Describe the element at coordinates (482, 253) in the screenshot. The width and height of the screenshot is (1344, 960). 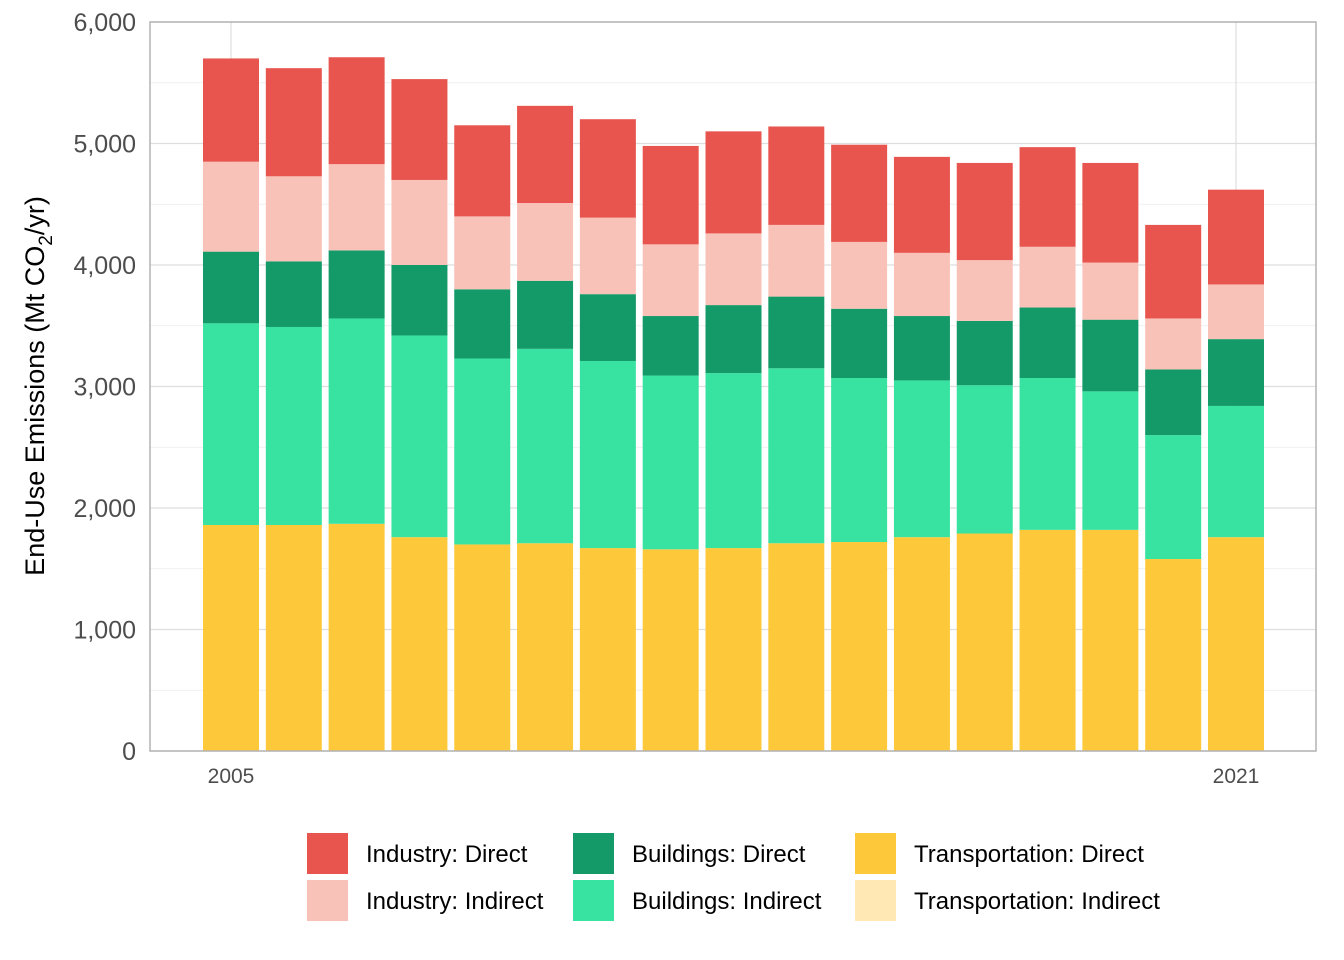
I see `bar-industry-indirect-2009` at that location.